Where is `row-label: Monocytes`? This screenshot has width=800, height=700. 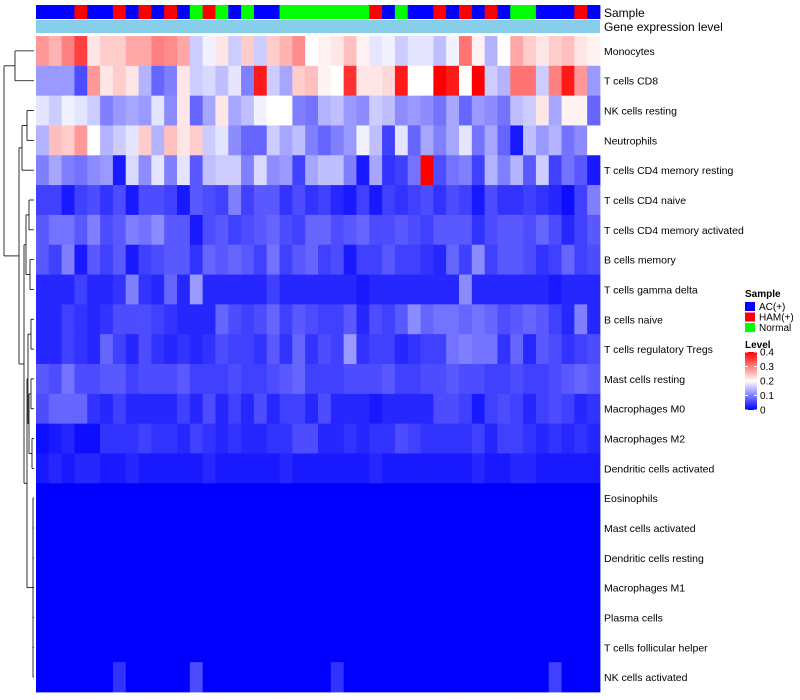 row-label: Monocytes is located at coordinates (629, 52).